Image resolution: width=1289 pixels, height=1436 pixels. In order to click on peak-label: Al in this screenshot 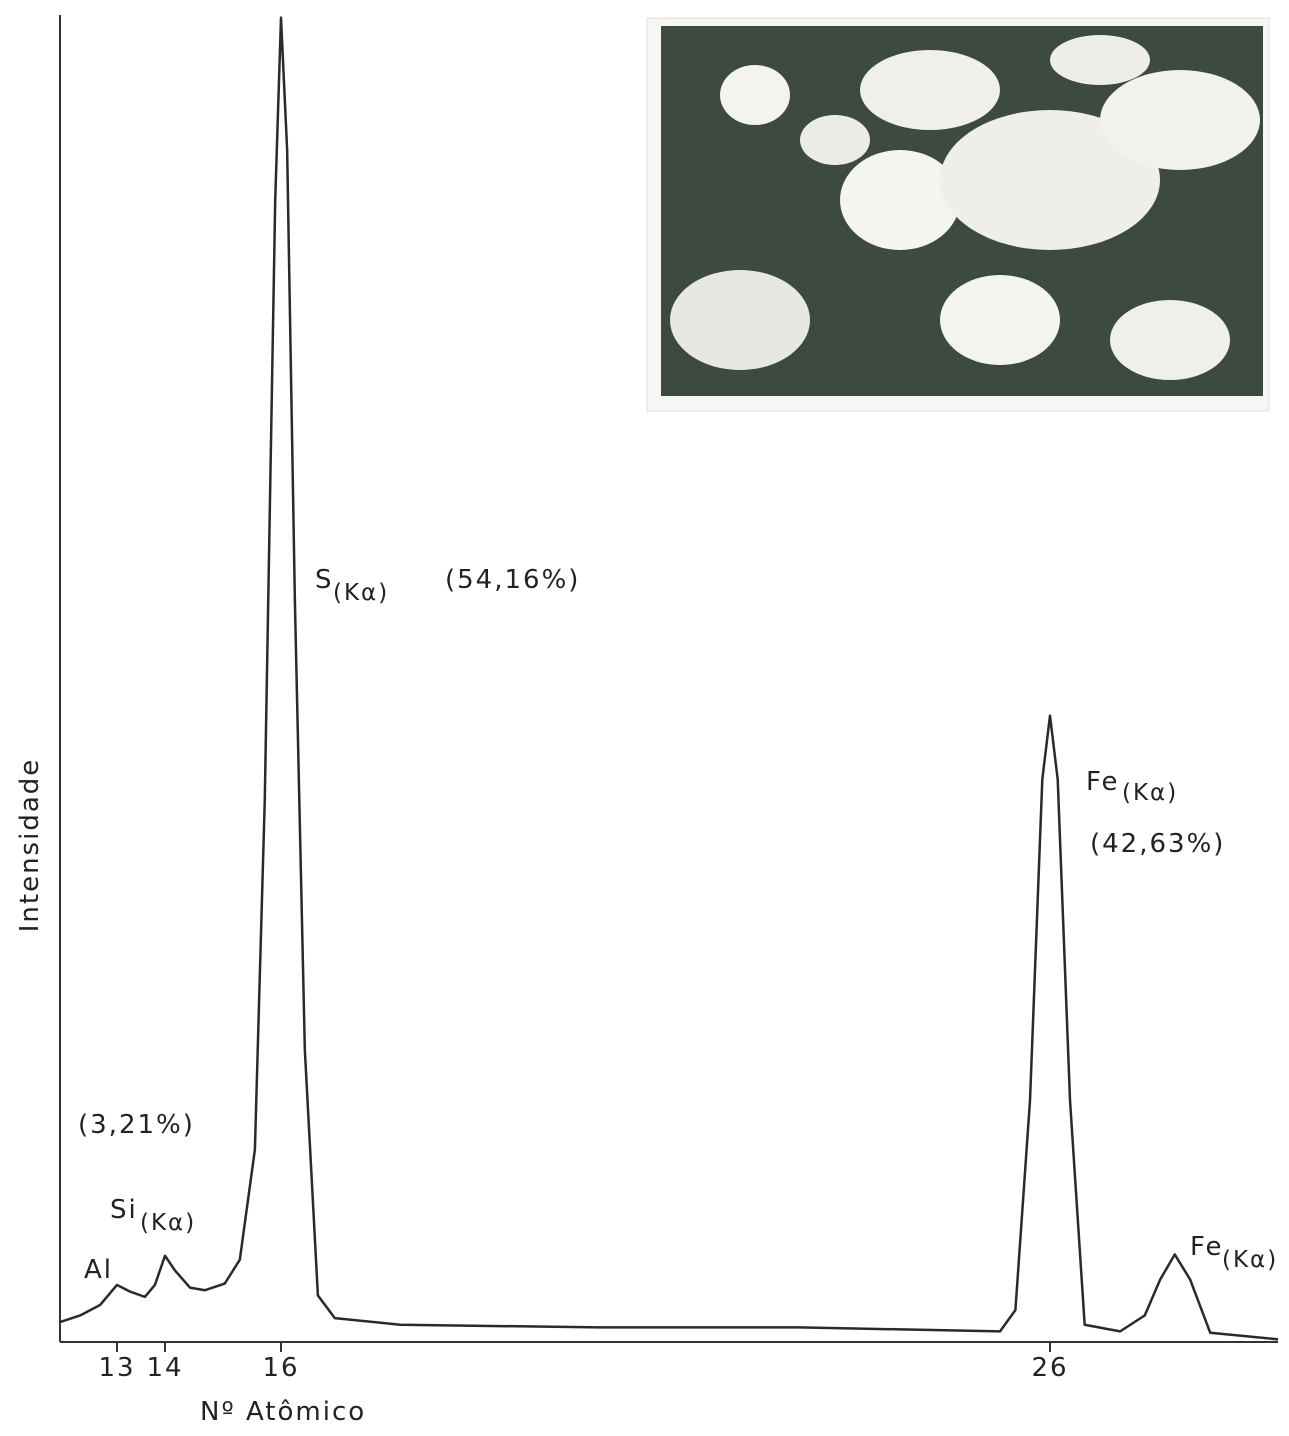, I will do `click(98, 1270)`.